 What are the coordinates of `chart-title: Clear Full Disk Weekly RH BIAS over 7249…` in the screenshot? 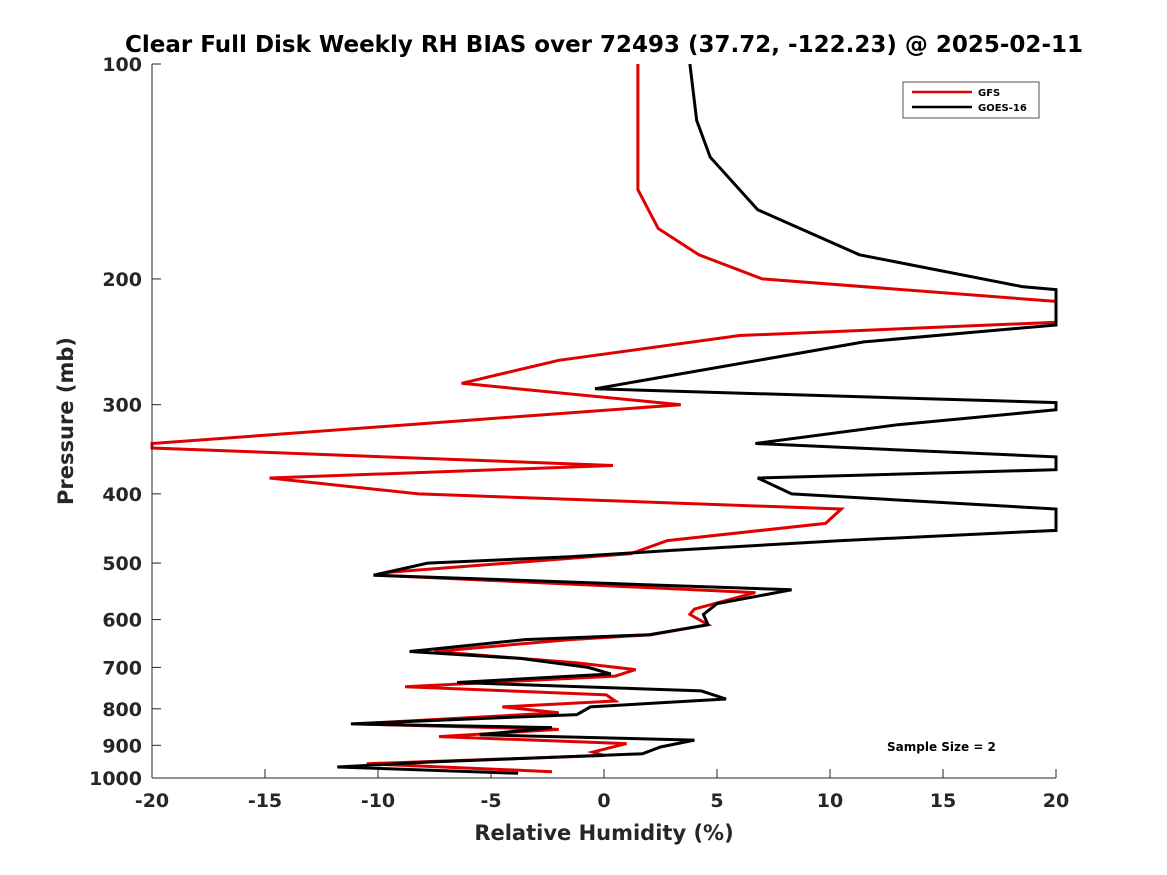 It's located at (604, 45).